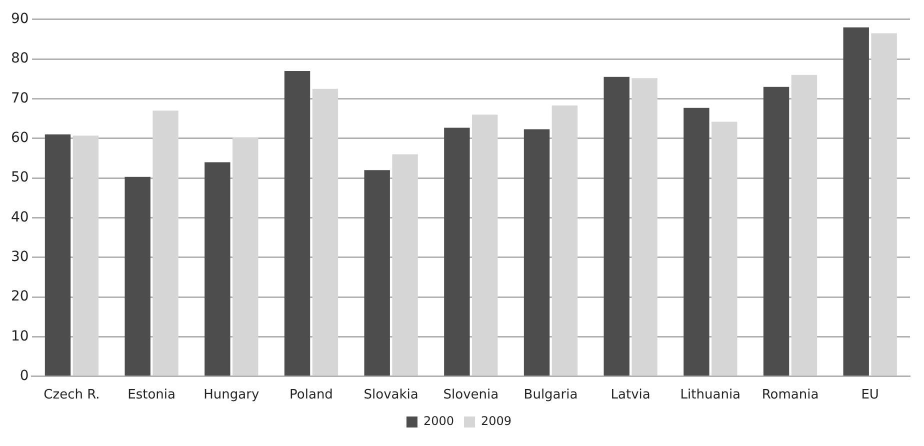 The width and height of the screenshot is (924, 446). Describe the element at coordinates (19, 296) in the screenshot. I see `y-tick-label: 20` at that location.